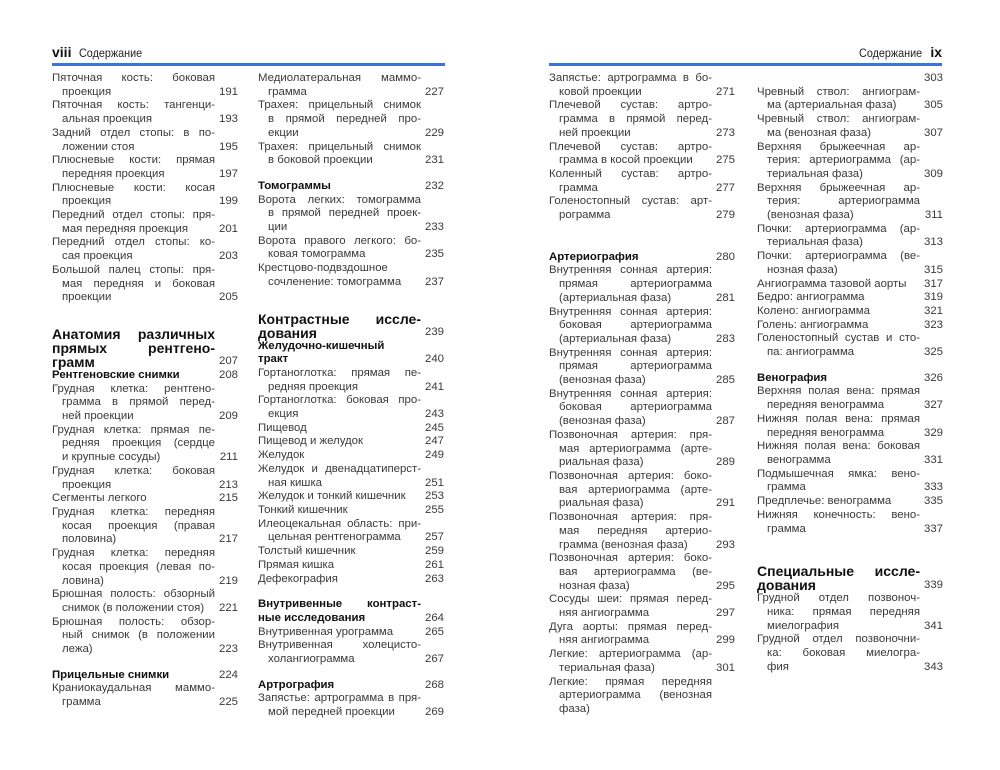  What do you see at coordinates (351, 187) in the screenshot?
I see `toc-subsection-heading: Томограммы 232` at bounding box center [351, 187].